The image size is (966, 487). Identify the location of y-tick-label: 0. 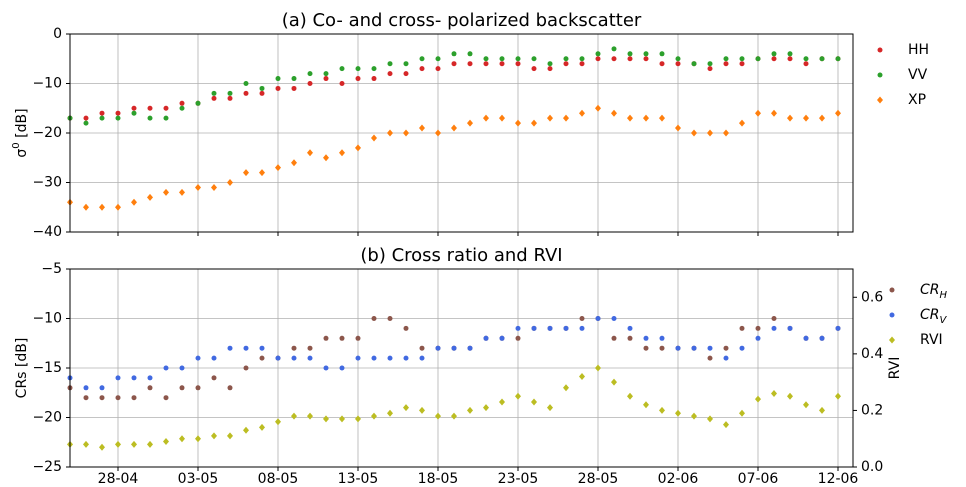
(57, 34).